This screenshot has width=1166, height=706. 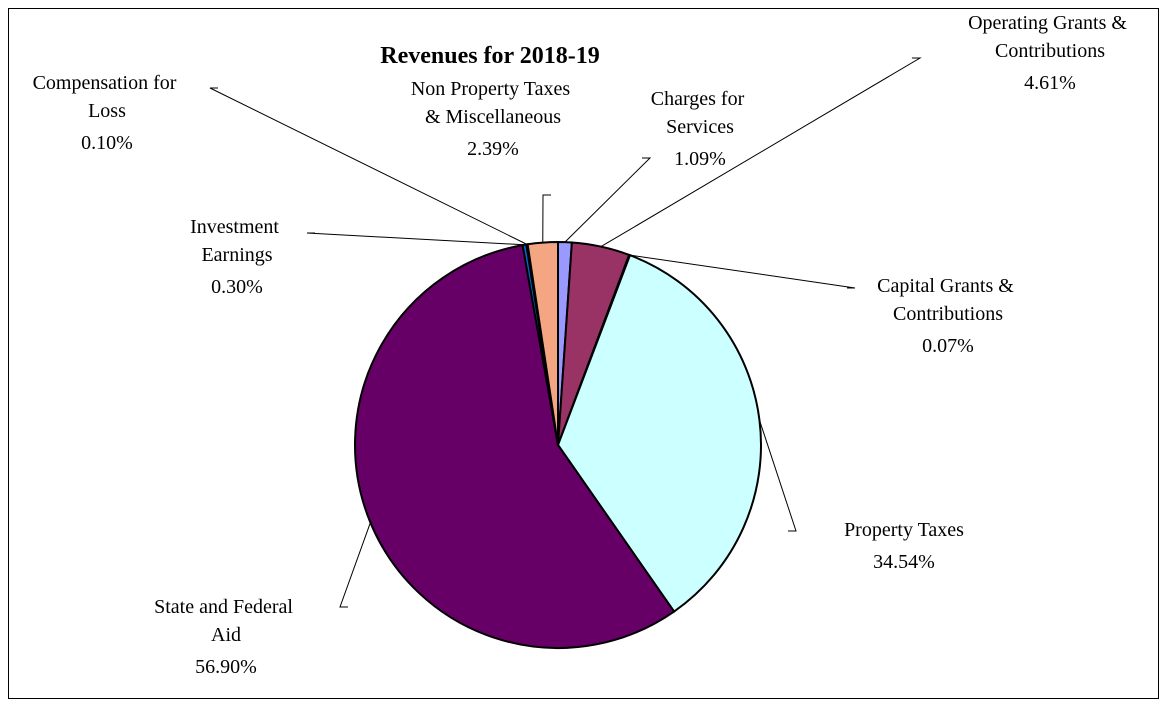 What do you see at coordinates (107, 111) in the screenshot?
I see `label-line: Loss` at bounding box center [107, 111].